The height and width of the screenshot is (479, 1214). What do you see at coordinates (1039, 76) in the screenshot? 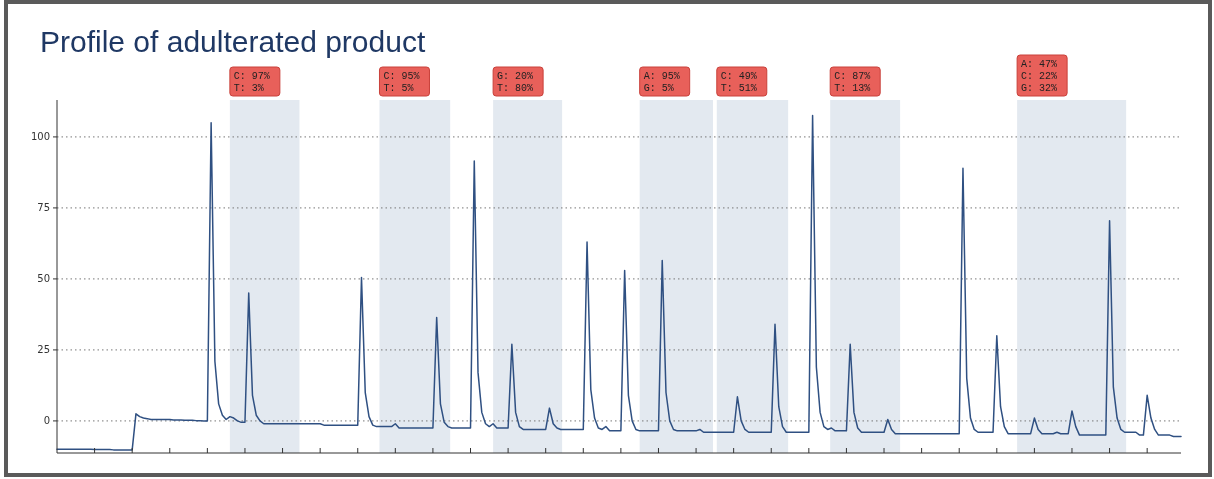
I see `text: A: 47% C: 22% G: 32%` at bounding box center [1039, 76].